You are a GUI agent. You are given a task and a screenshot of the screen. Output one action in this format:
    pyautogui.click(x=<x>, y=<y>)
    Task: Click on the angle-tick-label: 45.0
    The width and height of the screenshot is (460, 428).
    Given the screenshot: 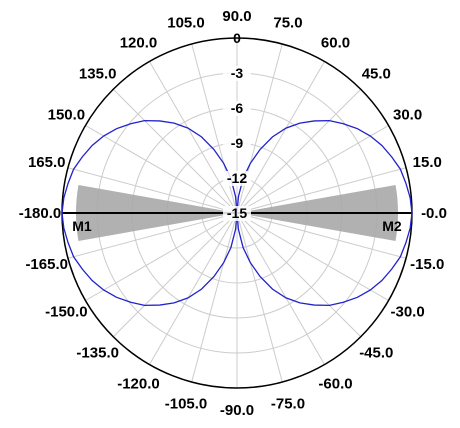 What is the action you would take?
    pyautogui.click(x=376, y=74)
    